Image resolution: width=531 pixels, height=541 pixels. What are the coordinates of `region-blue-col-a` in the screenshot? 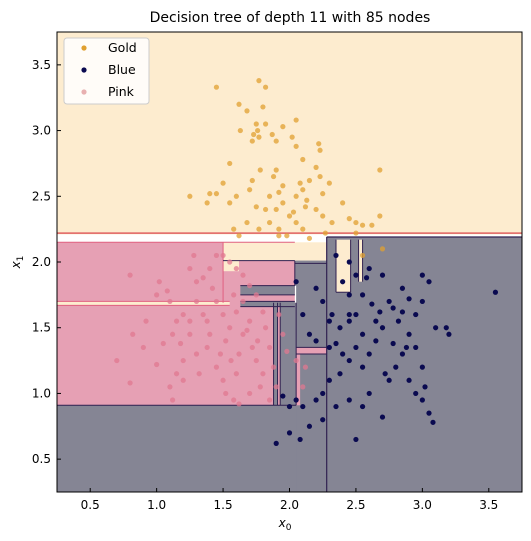 It's located at (275, 354).